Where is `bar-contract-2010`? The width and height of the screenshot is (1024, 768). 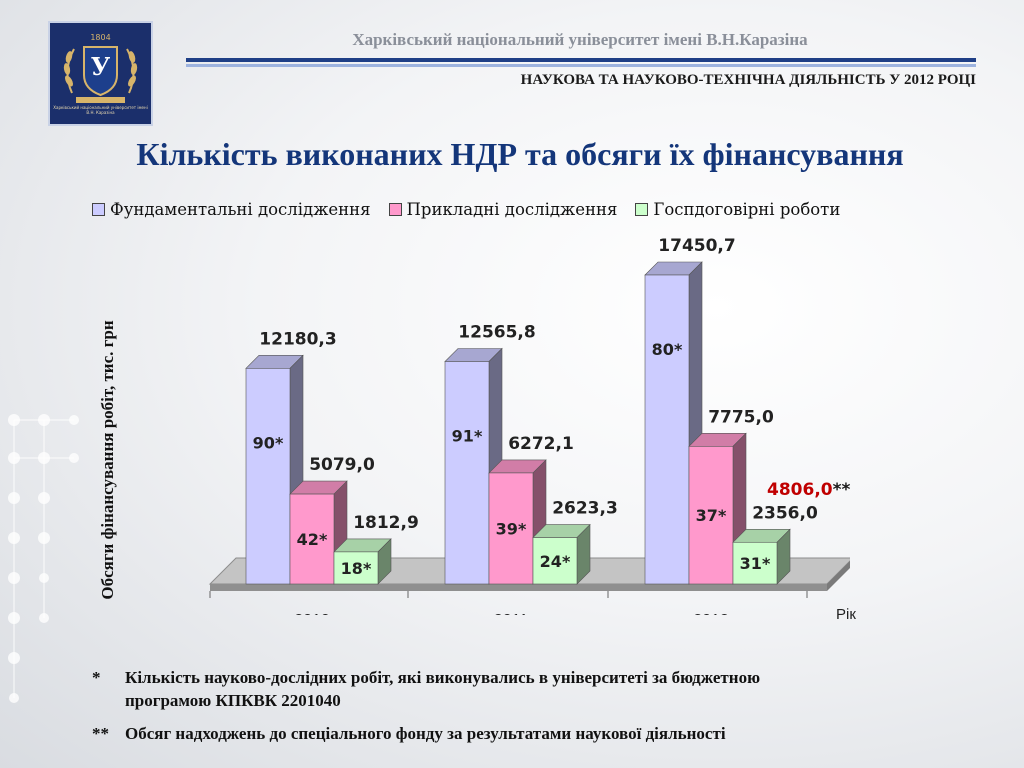
bar-contract-2010 is located at coordinates (356, 568).